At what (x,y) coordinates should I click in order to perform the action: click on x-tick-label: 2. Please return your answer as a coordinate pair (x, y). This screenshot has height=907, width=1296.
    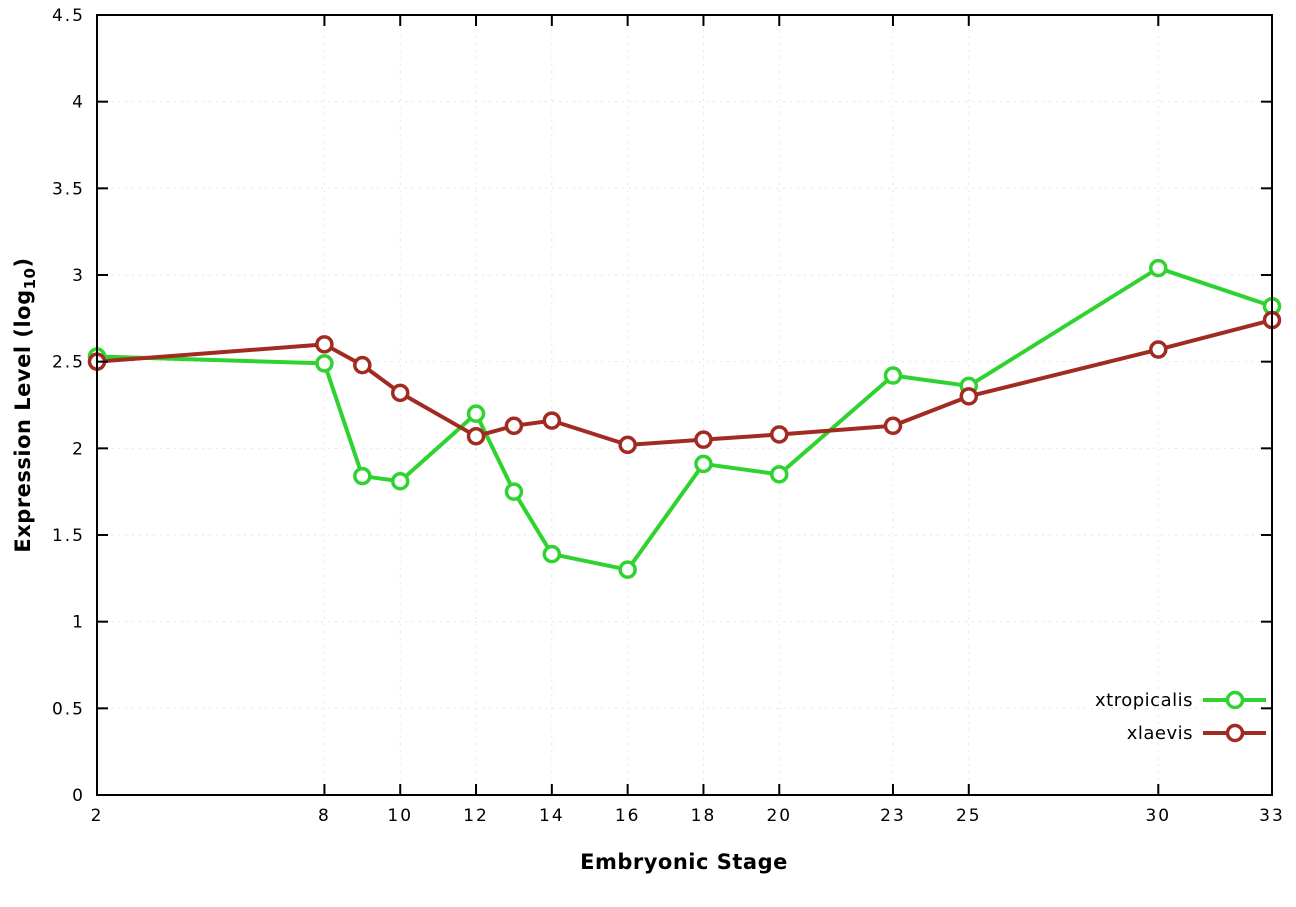
    Looking at the image, I should click on (97, 816).